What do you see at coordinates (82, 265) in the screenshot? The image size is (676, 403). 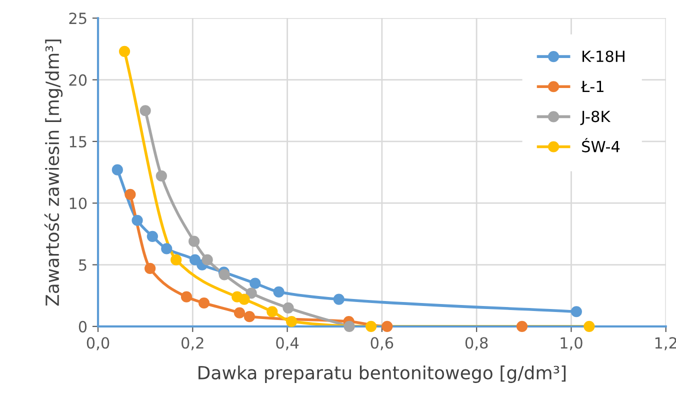 I see `y-tick-label: 5` at bounding box center [82, 265].